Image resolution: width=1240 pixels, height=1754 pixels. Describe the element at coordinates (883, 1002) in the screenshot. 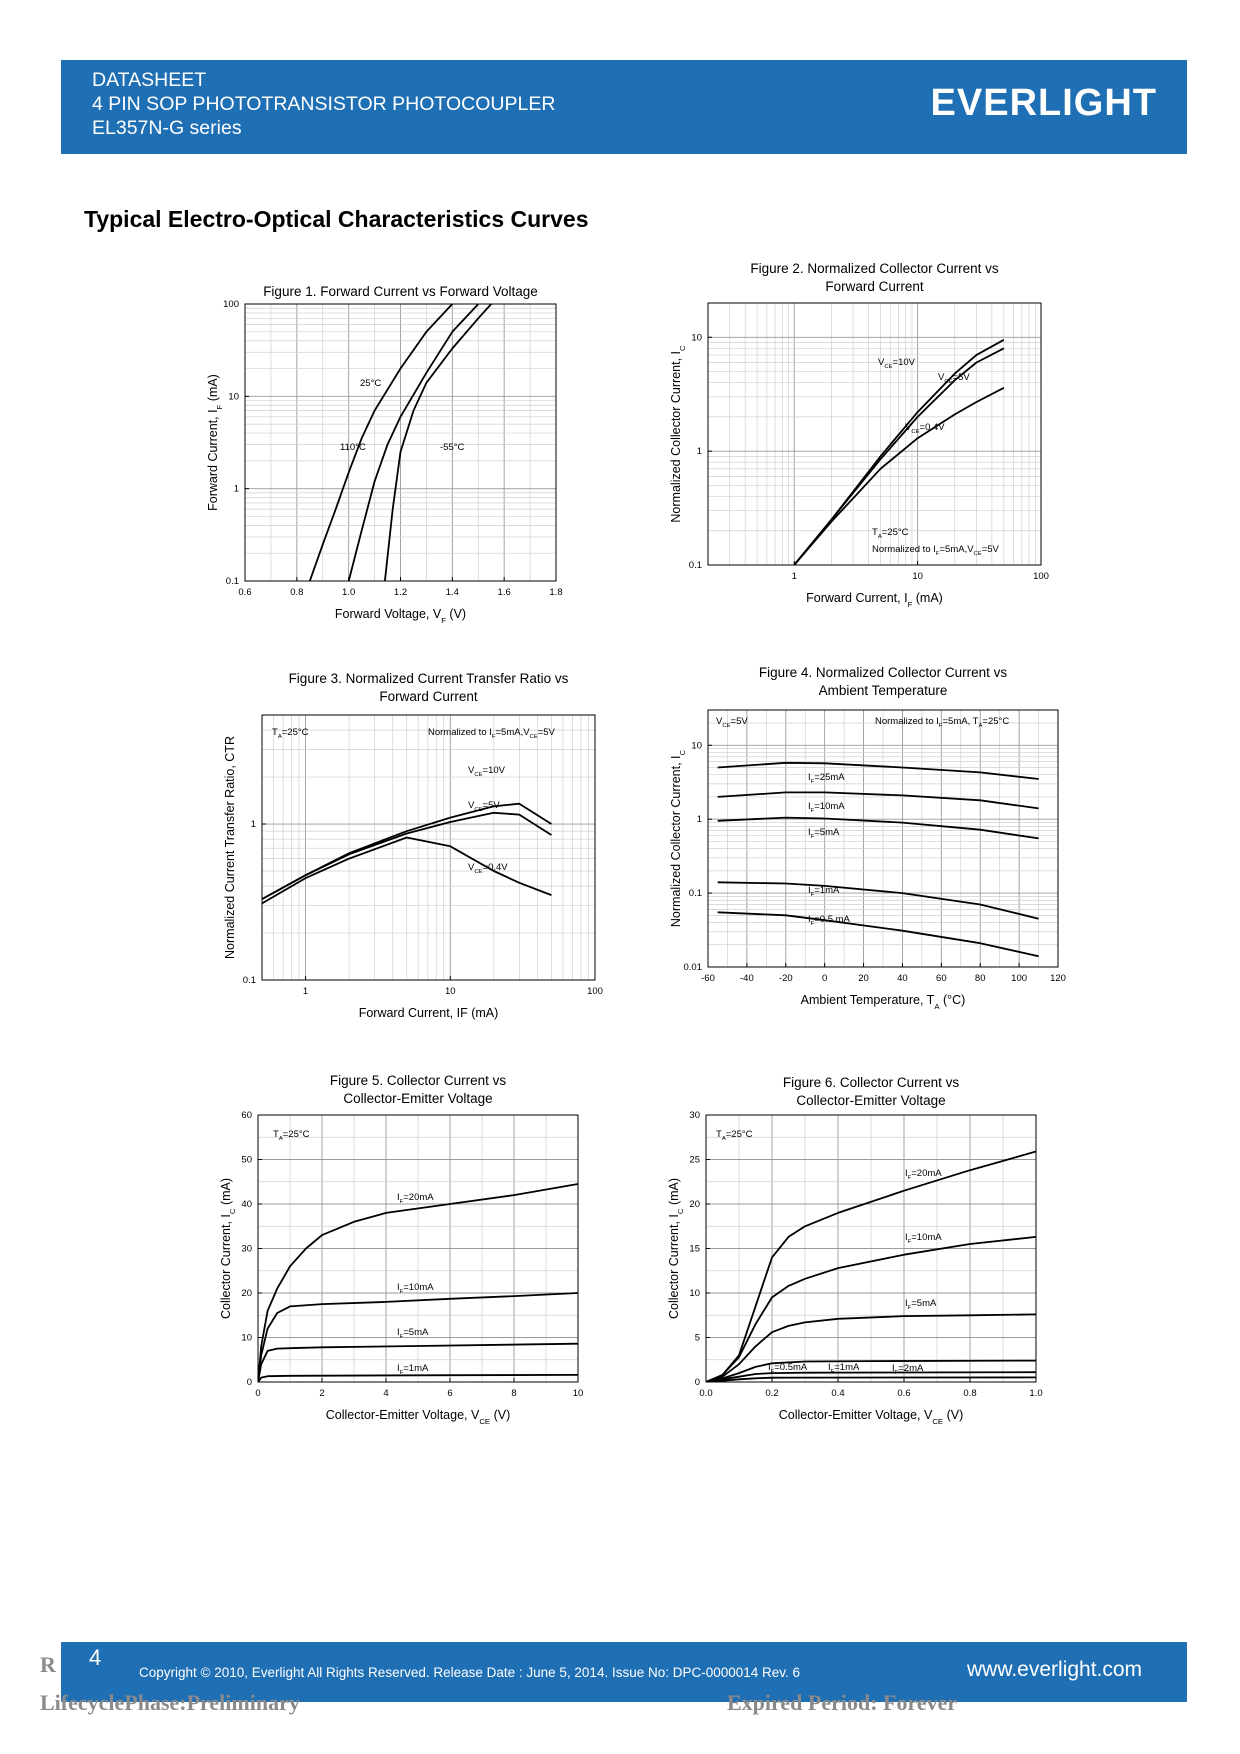

I see `x-axis-label: Ambient Temperature, TA (°C)` at that location.